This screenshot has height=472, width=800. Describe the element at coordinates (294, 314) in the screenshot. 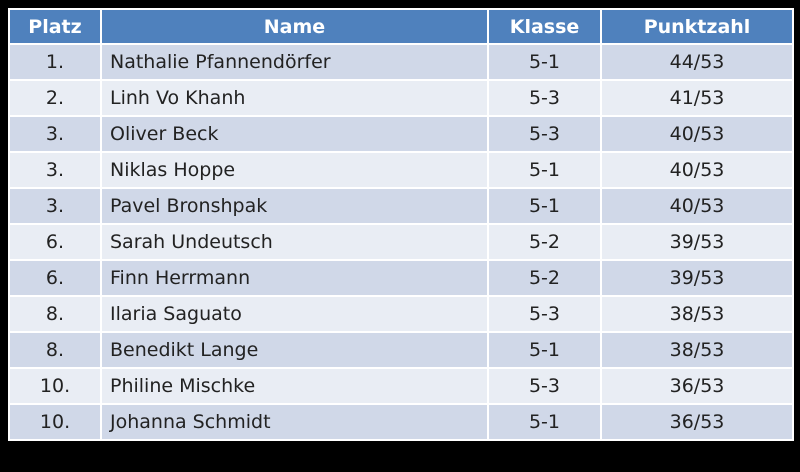

I see `table-cell: Ilaria Saguato` at that location.